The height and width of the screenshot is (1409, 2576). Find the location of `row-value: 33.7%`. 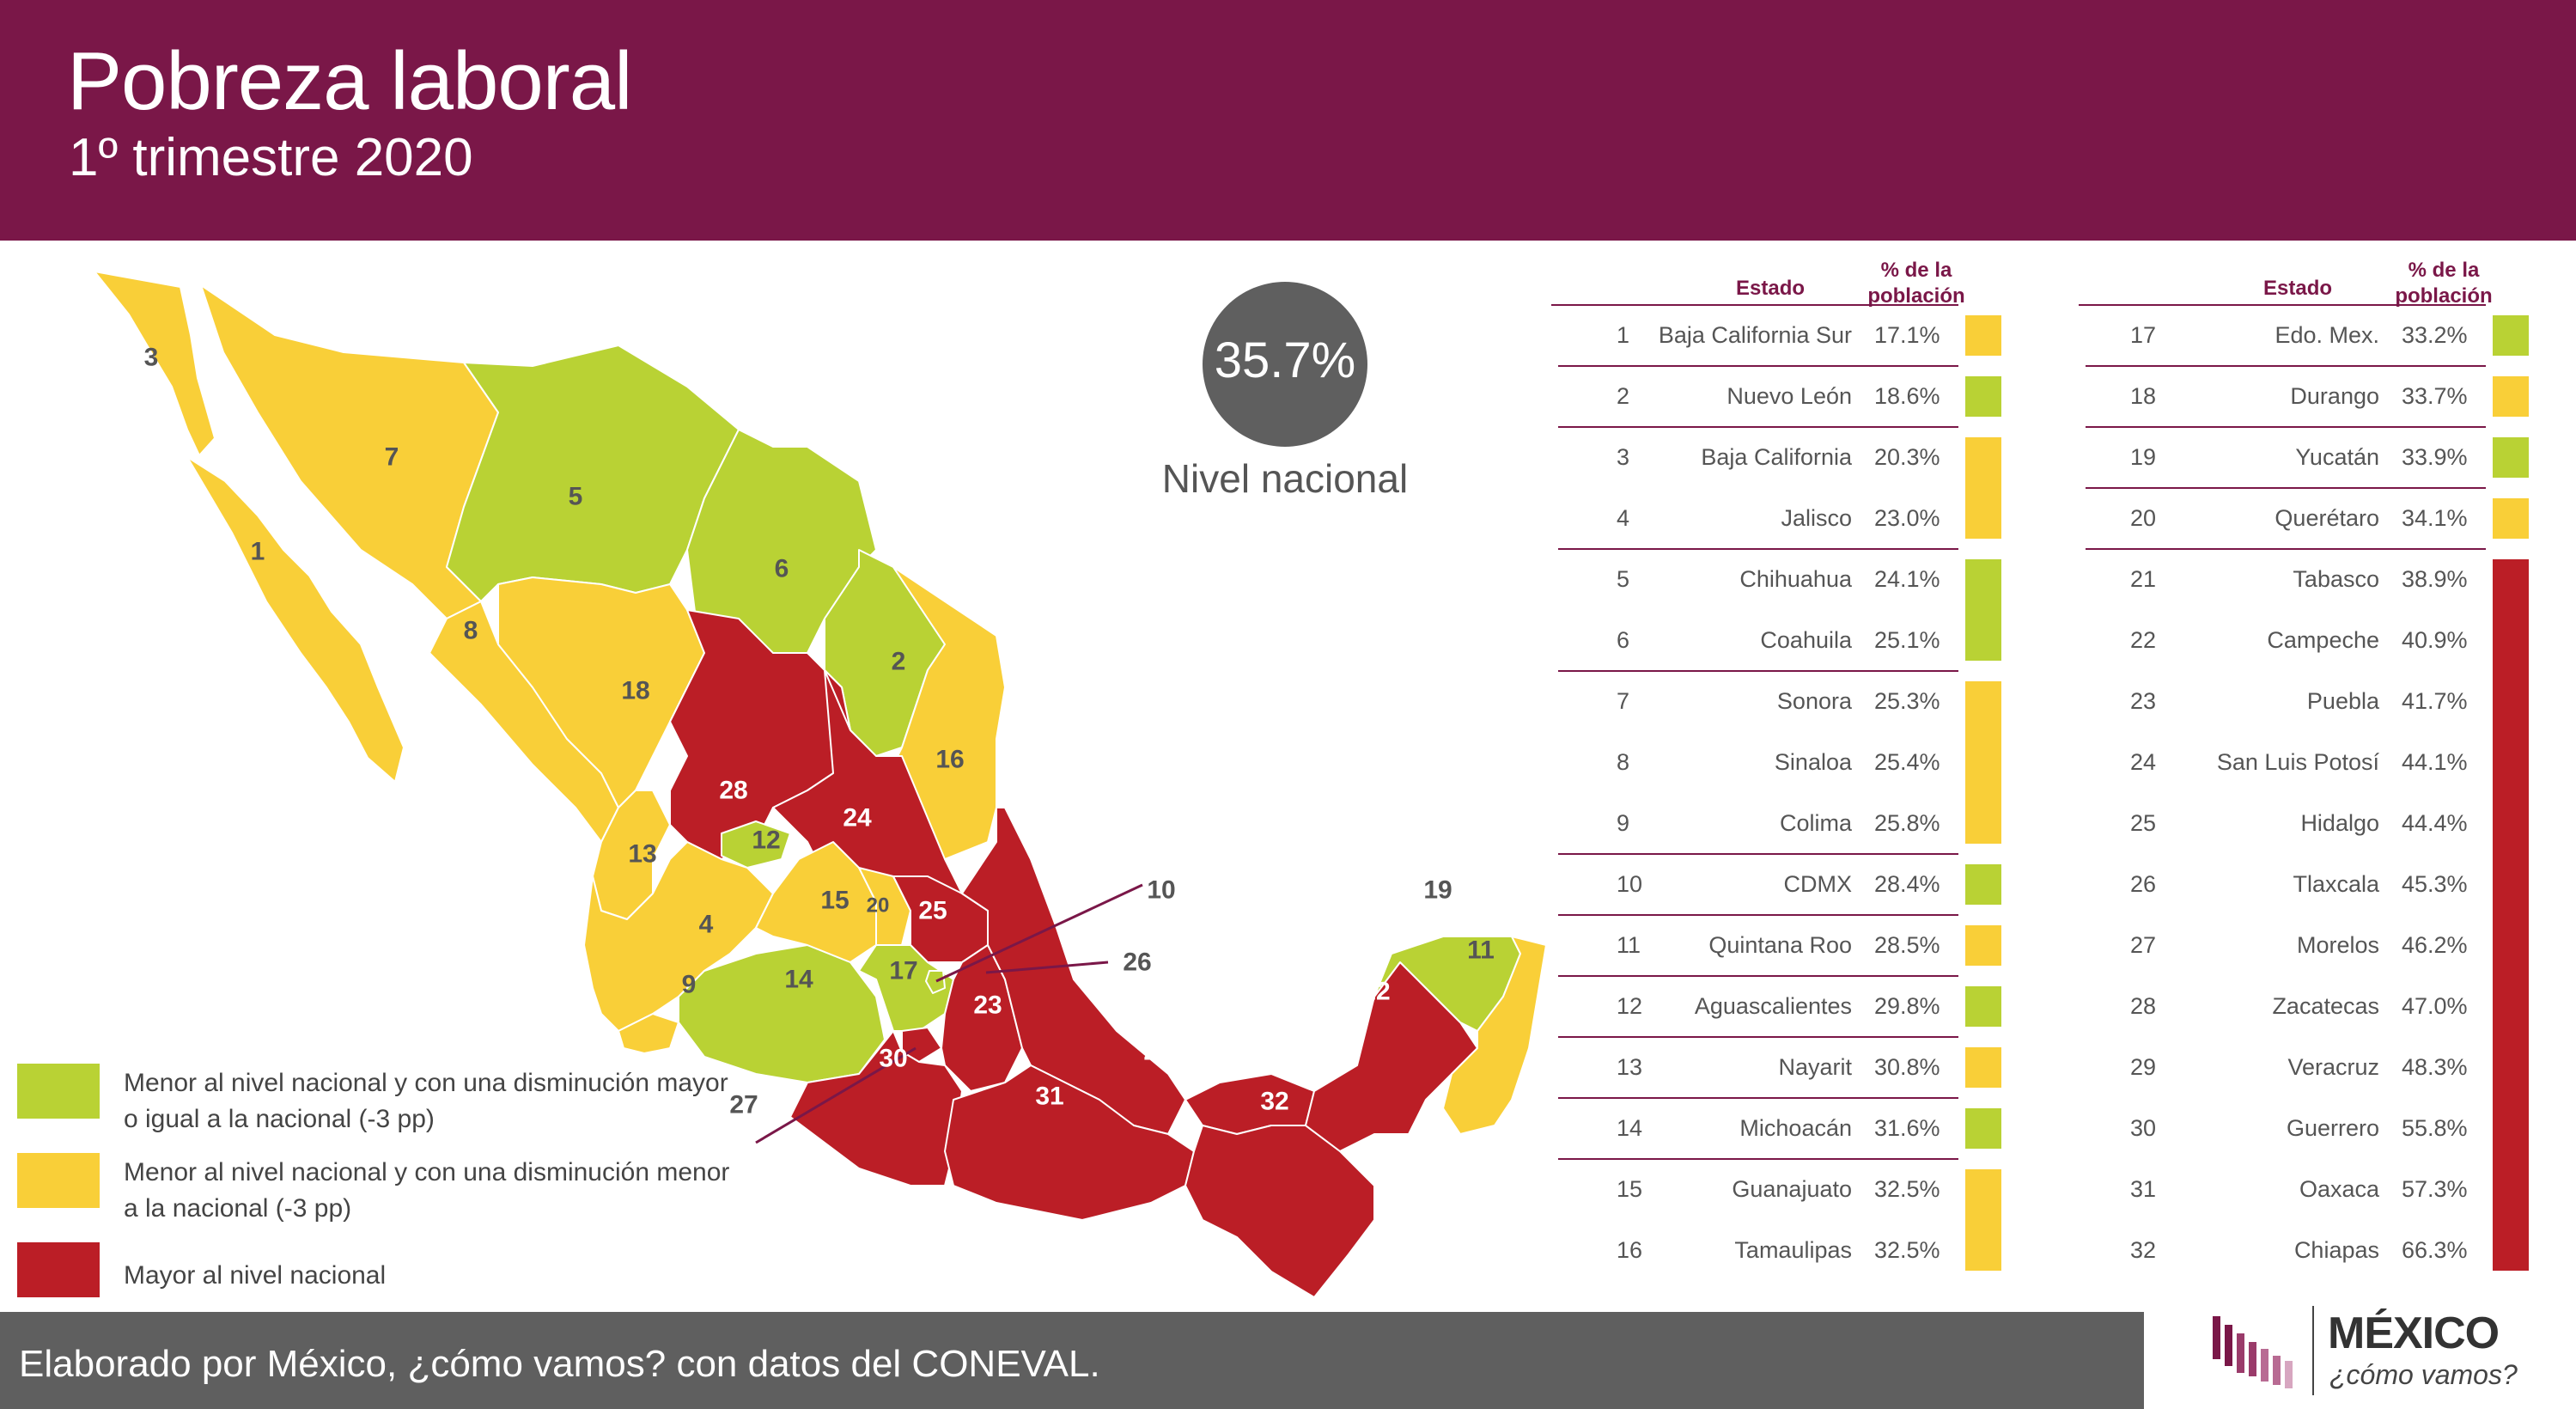

row-value: 33.7% is located at coordinates (2435, 396).